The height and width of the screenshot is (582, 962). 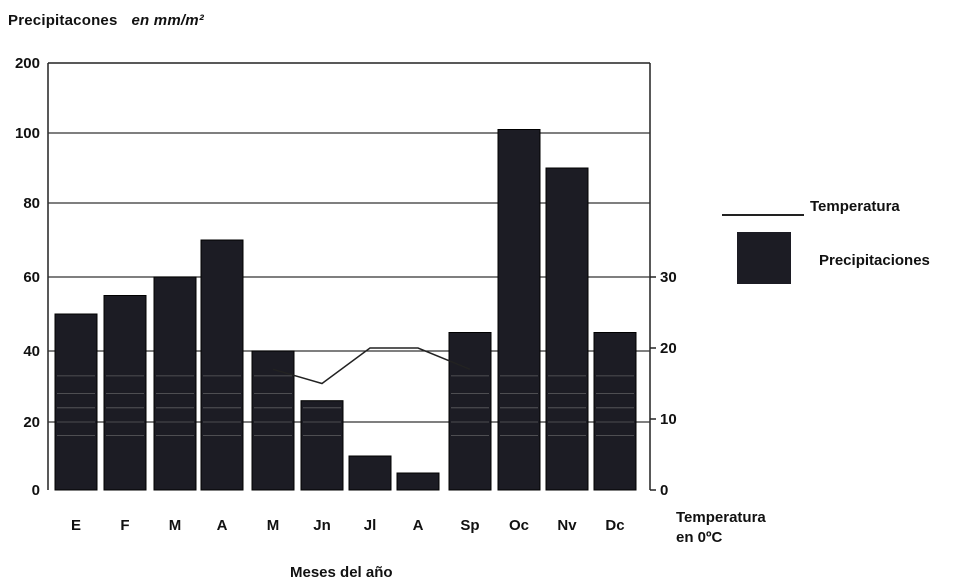 I want to click on right-axis-title-line1: Temperatura, so click(x=721, y=517).